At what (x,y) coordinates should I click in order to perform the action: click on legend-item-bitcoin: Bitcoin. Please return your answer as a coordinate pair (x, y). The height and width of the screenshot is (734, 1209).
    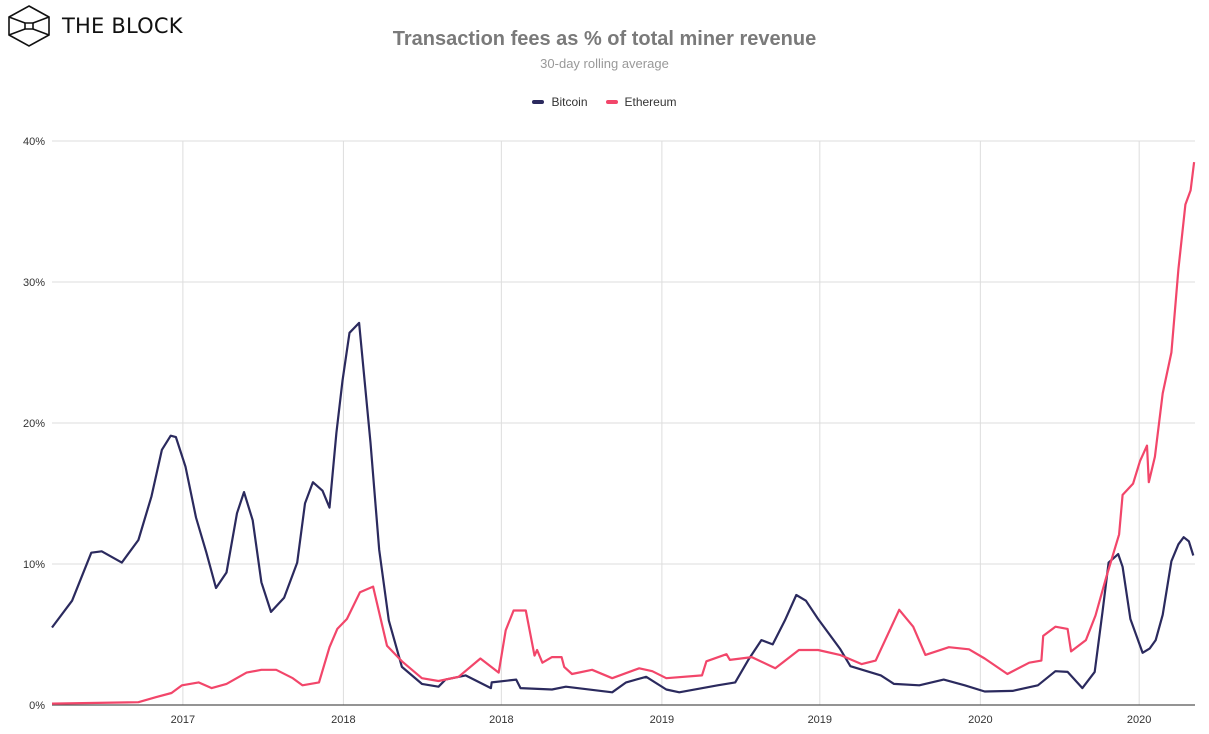
    Looking at the image, I should click on (560, 102).